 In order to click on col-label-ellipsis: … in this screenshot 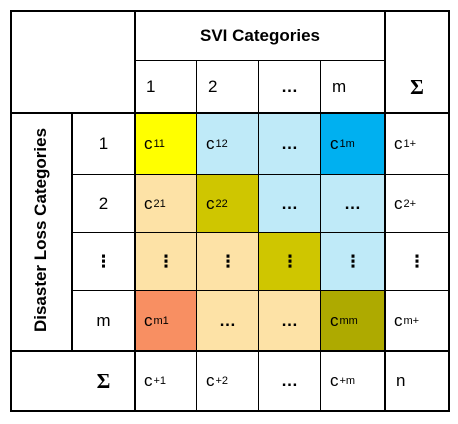, I will do `click(290, 86)`.